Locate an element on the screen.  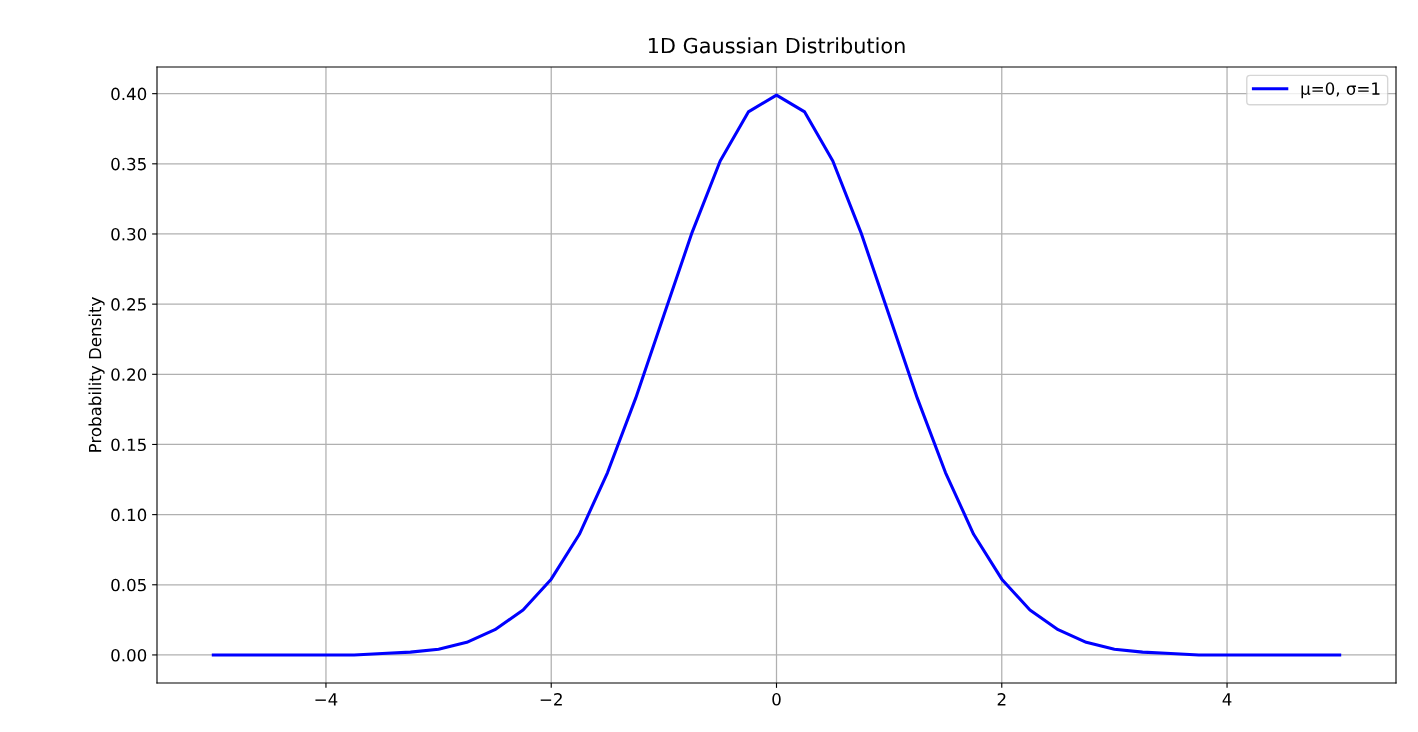
y-tick-label: 0.20 is located at coordinates (129, 374).